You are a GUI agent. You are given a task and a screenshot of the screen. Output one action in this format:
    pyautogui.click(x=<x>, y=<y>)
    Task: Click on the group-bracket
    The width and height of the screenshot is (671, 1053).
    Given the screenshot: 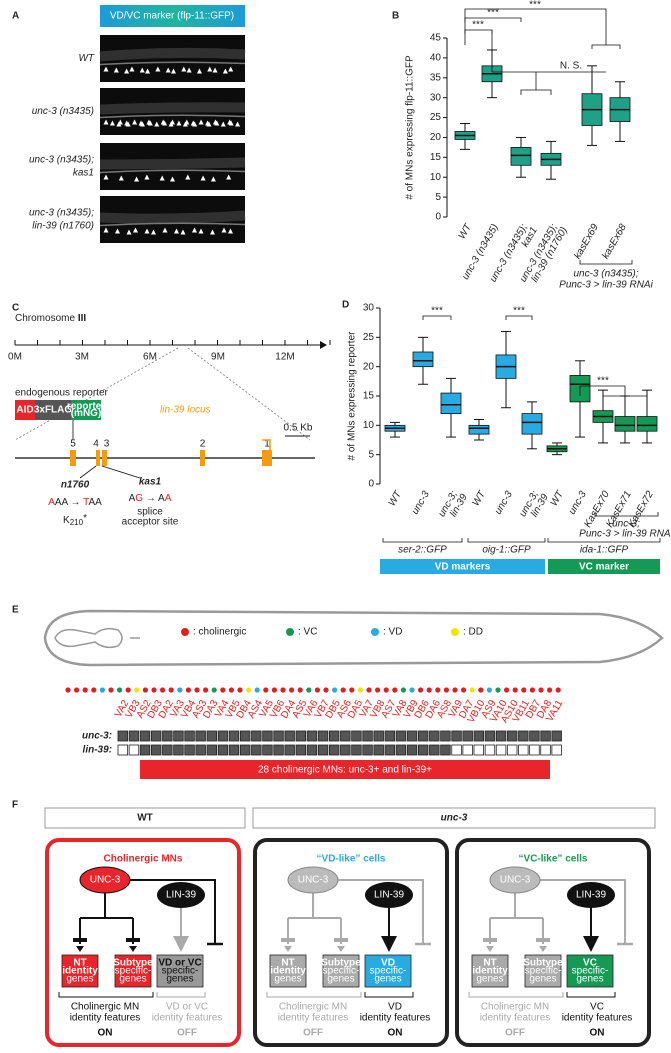 What is the action you would take?
    pyautogui.click(x=626, y=514)
    